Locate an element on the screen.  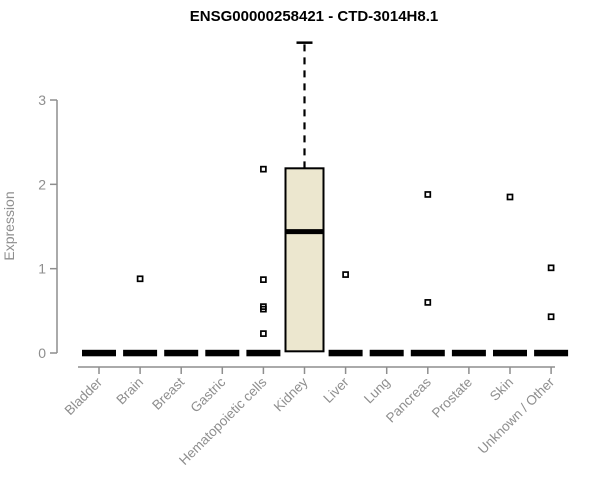
box-skin is located at coordinates (510, 275).